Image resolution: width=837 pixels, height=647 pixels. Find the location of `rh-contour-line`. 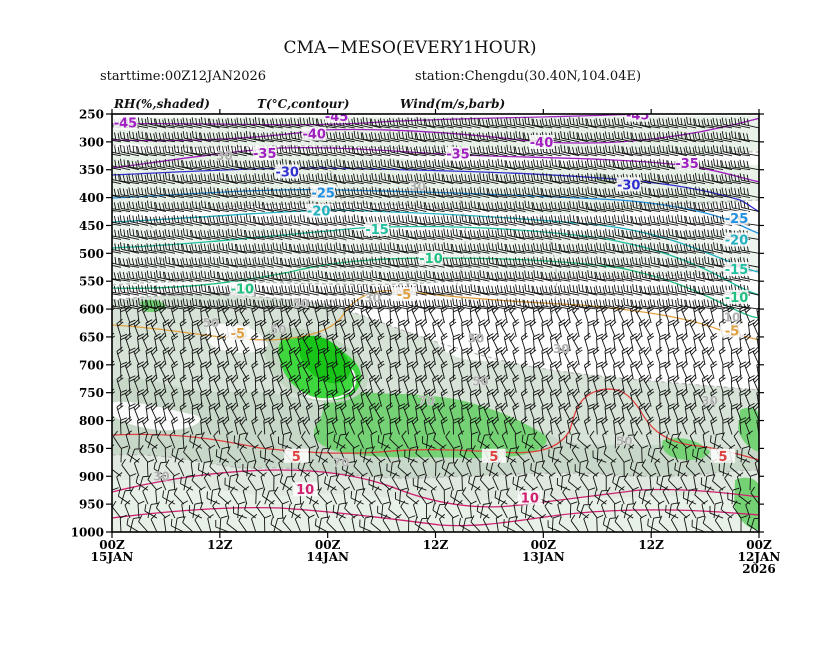

rh-contour-line is located at coordinates (435, 466).